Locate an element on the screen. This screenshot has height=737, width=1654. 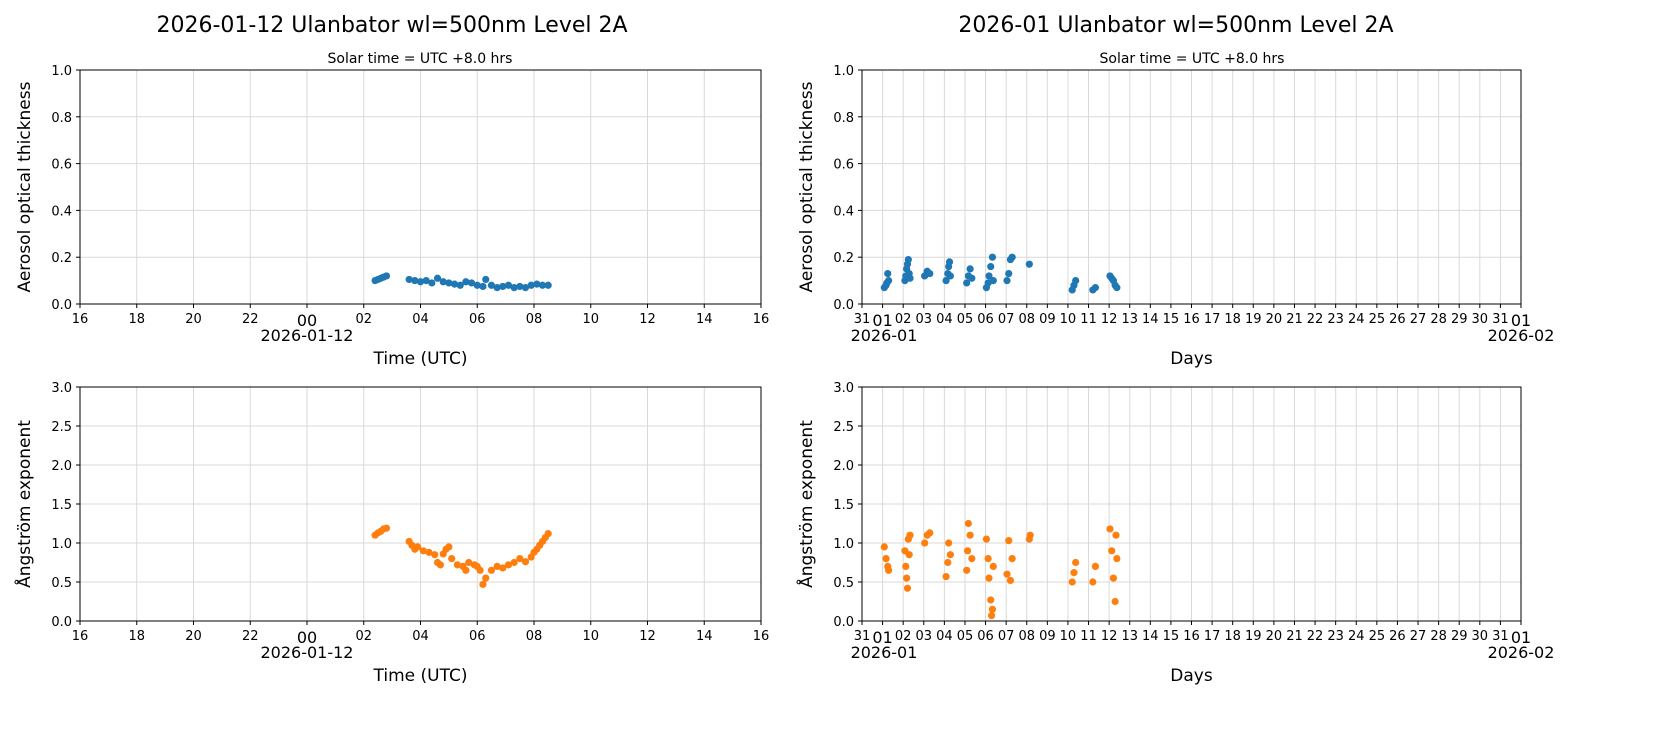
x-tick-label: 08 is located at coordinates (534, 636).